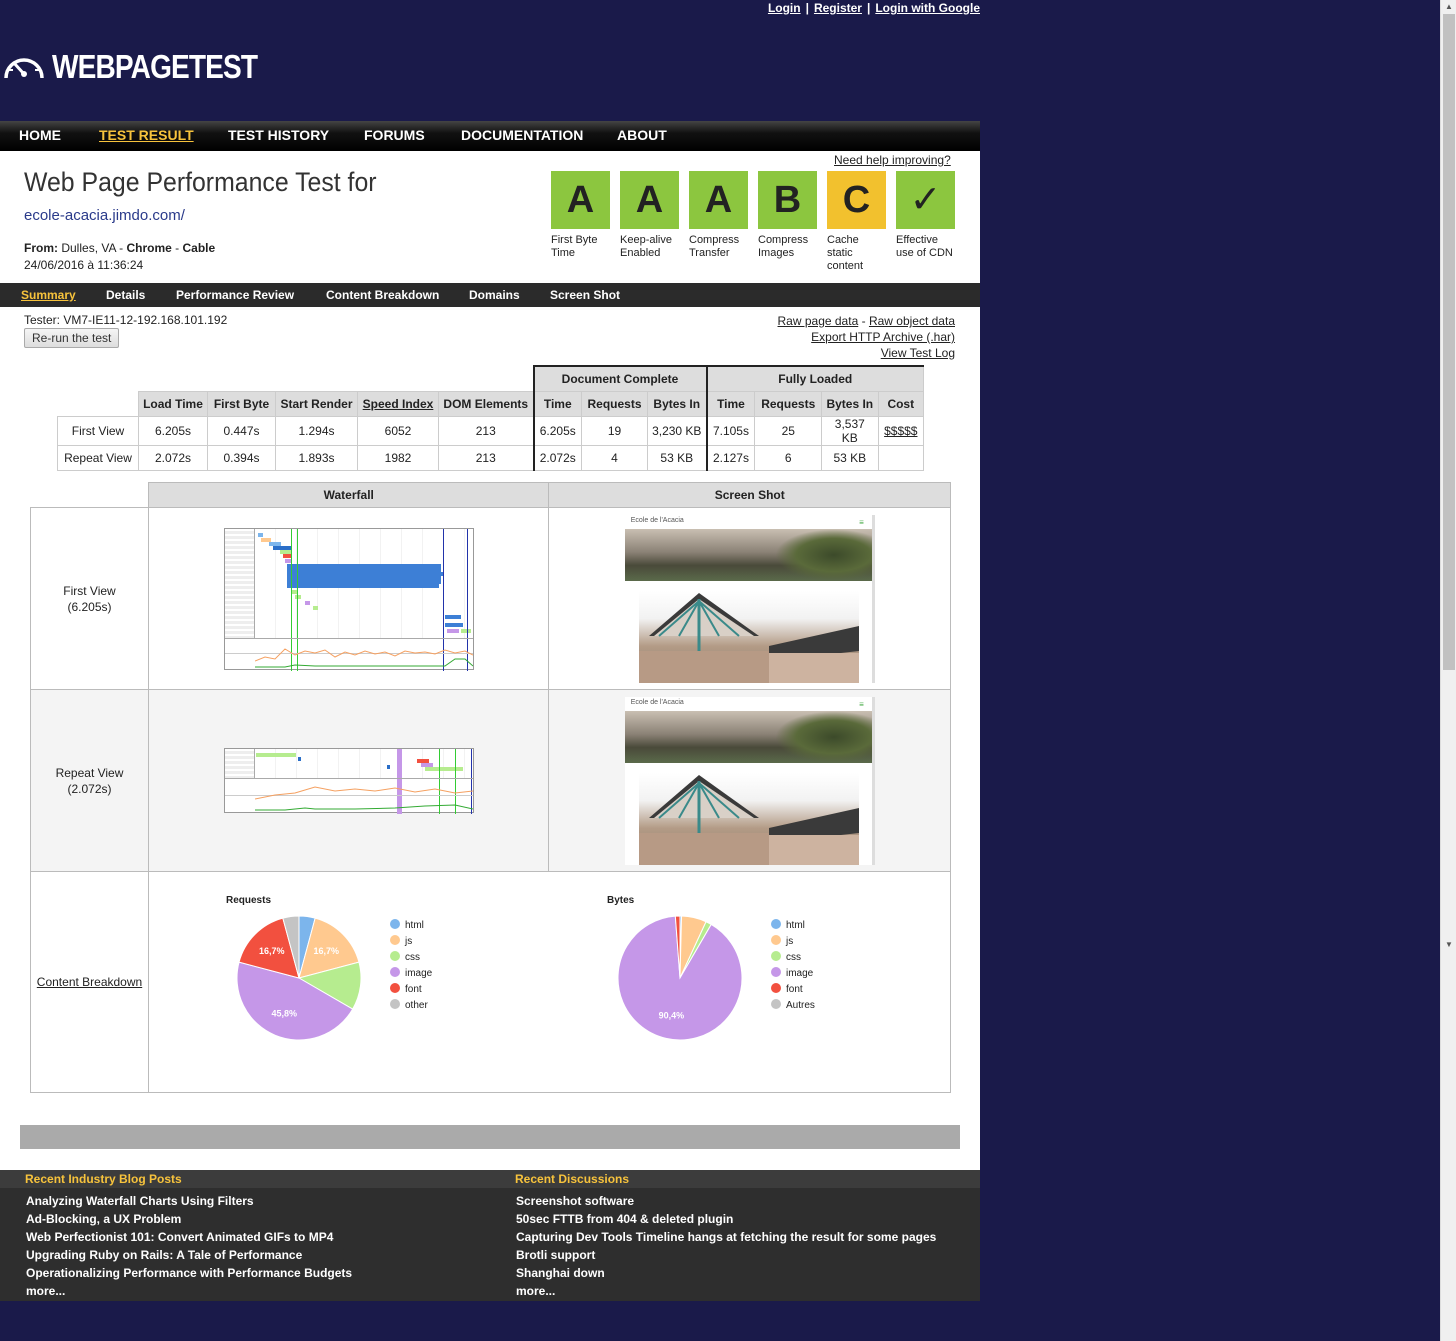 The height and width of the screenshot is (1341, 1456). What do you see at coordinates (140, 1201) in the screenshot?
I see `list-item: Analyzing Waterfall Charts Using Filters` at bounding box center [140, 1201].